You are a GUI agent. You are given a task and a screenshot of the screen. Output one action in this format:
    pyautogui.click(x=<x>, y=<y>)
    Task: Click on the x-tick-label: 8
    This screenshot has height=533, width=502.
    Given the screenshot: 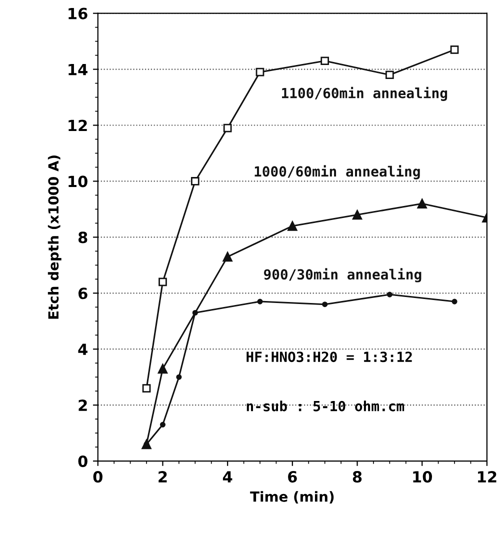 What is the action you would take?
    pyautogui.click(x=357, y=477)
    